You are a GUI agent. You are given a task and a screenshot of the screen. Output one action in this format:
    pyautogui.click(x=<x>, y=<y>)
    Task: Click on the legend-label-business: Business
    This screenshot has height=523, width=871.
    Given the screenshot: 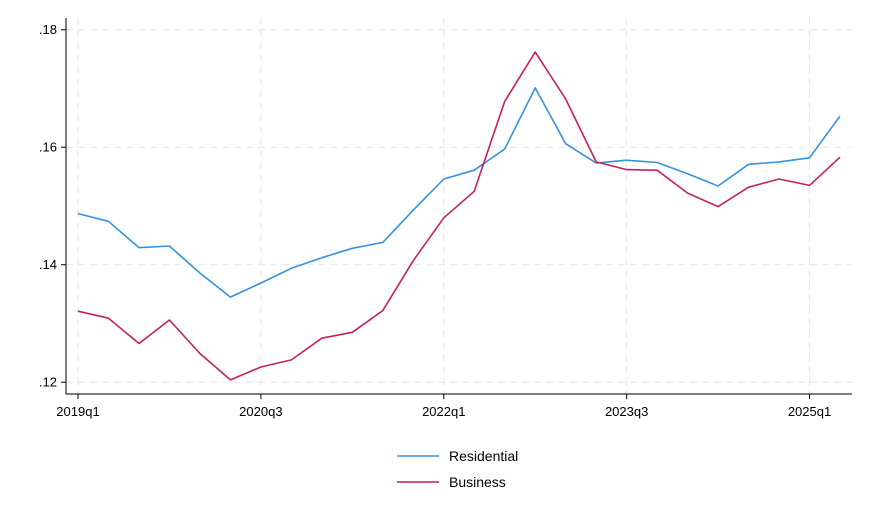 What is the action you would take?
    pyautogui.click(x=477, y=482)
    